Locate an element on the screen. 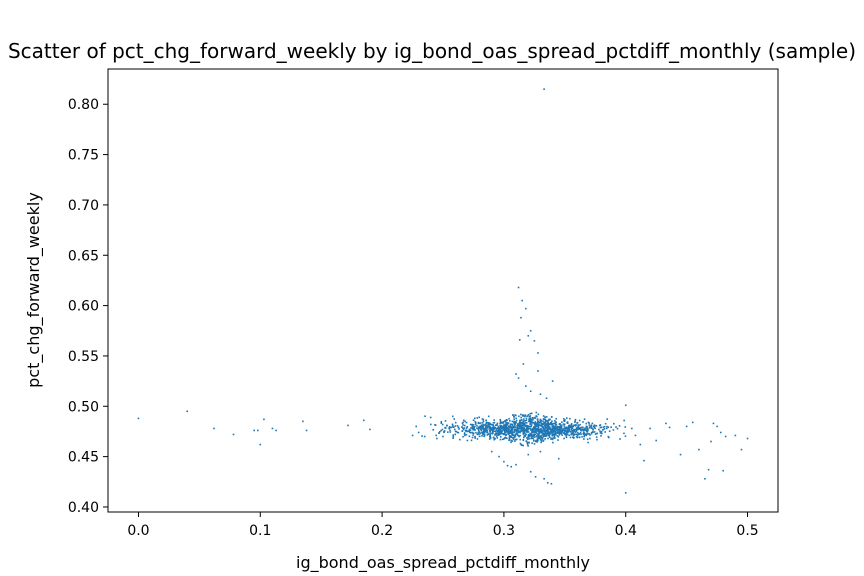 This screenshot has width=864, height=576. y-tick-label: 0.70 is located at coordinates (83, 206).